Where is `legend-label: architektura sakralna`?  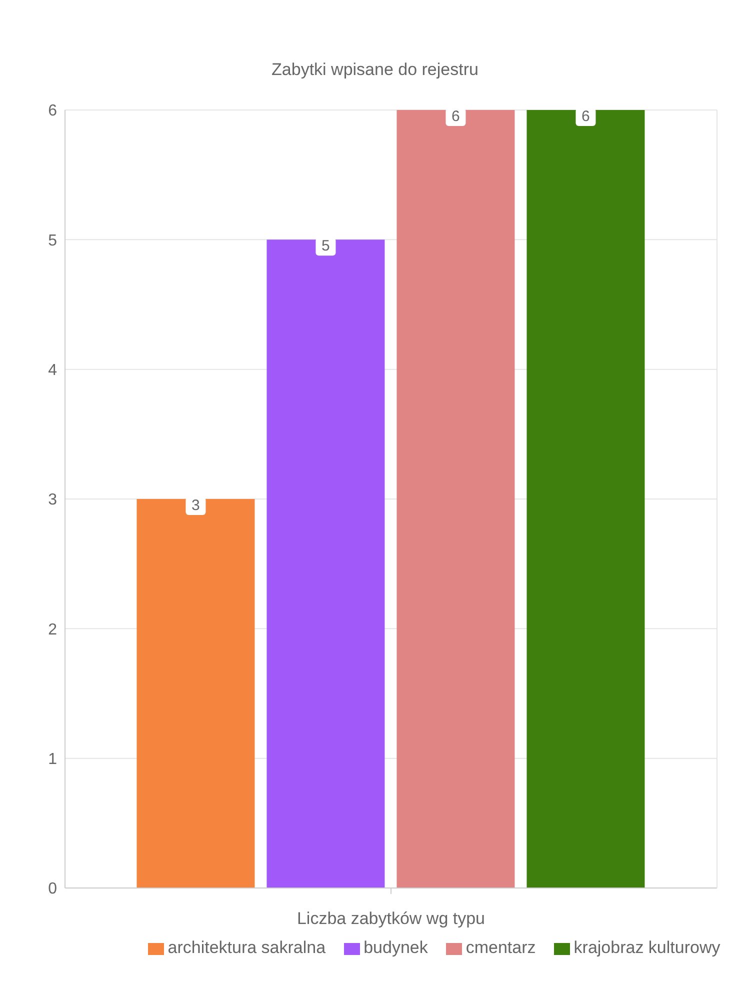 legend-label: architektura sakralna is located at coordinates (247, 947).